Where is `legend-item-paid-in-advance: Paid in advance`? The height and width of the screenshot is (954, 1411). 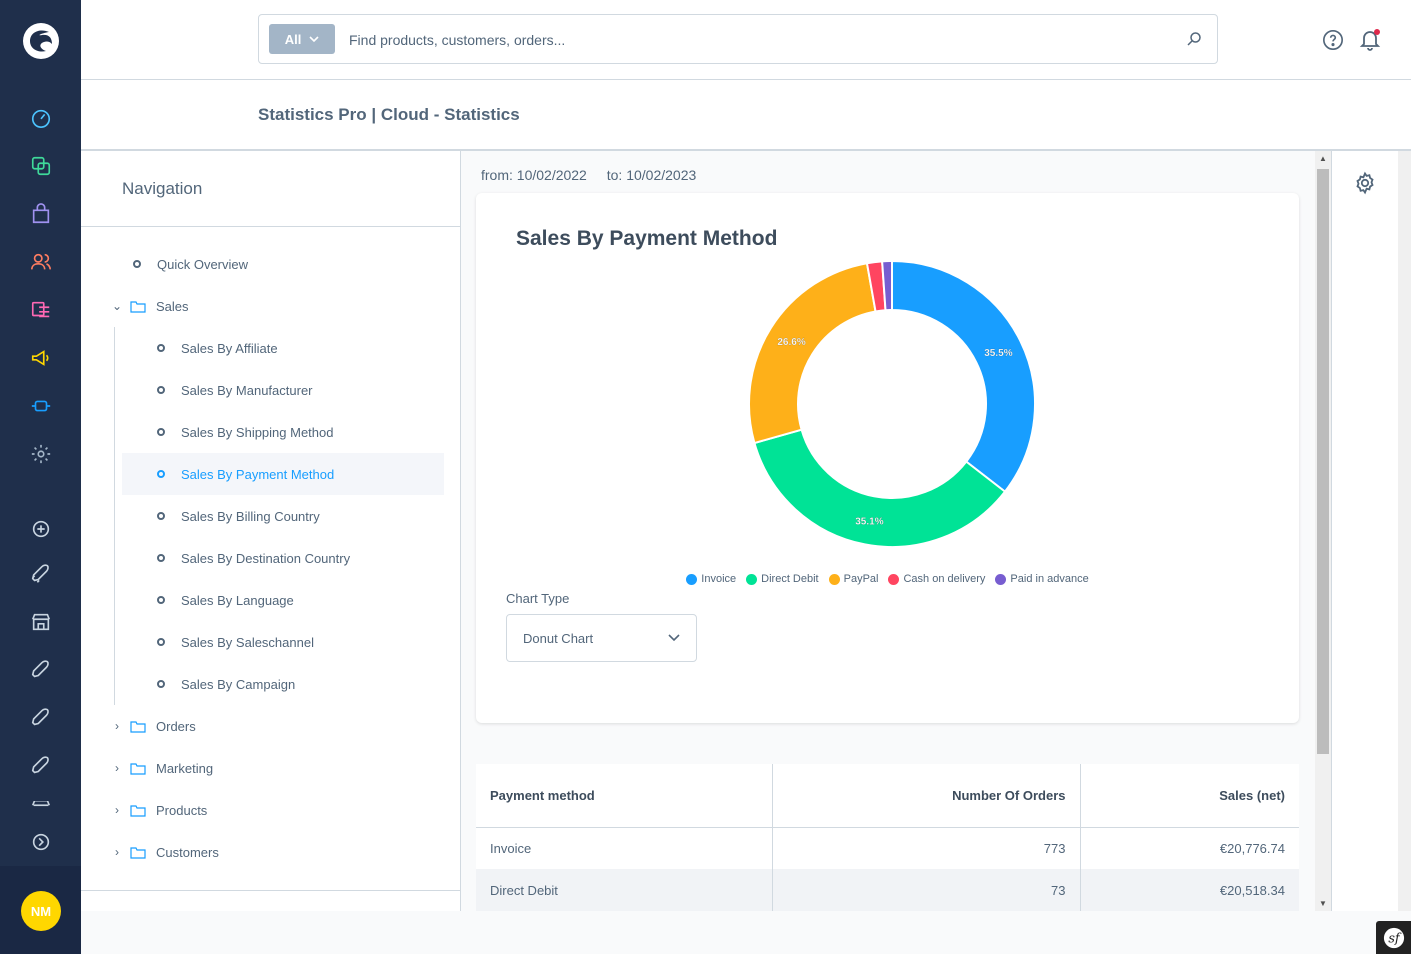 legend-item-paid-in-advance: Paid in advance is located at coordinates (1042, 579).